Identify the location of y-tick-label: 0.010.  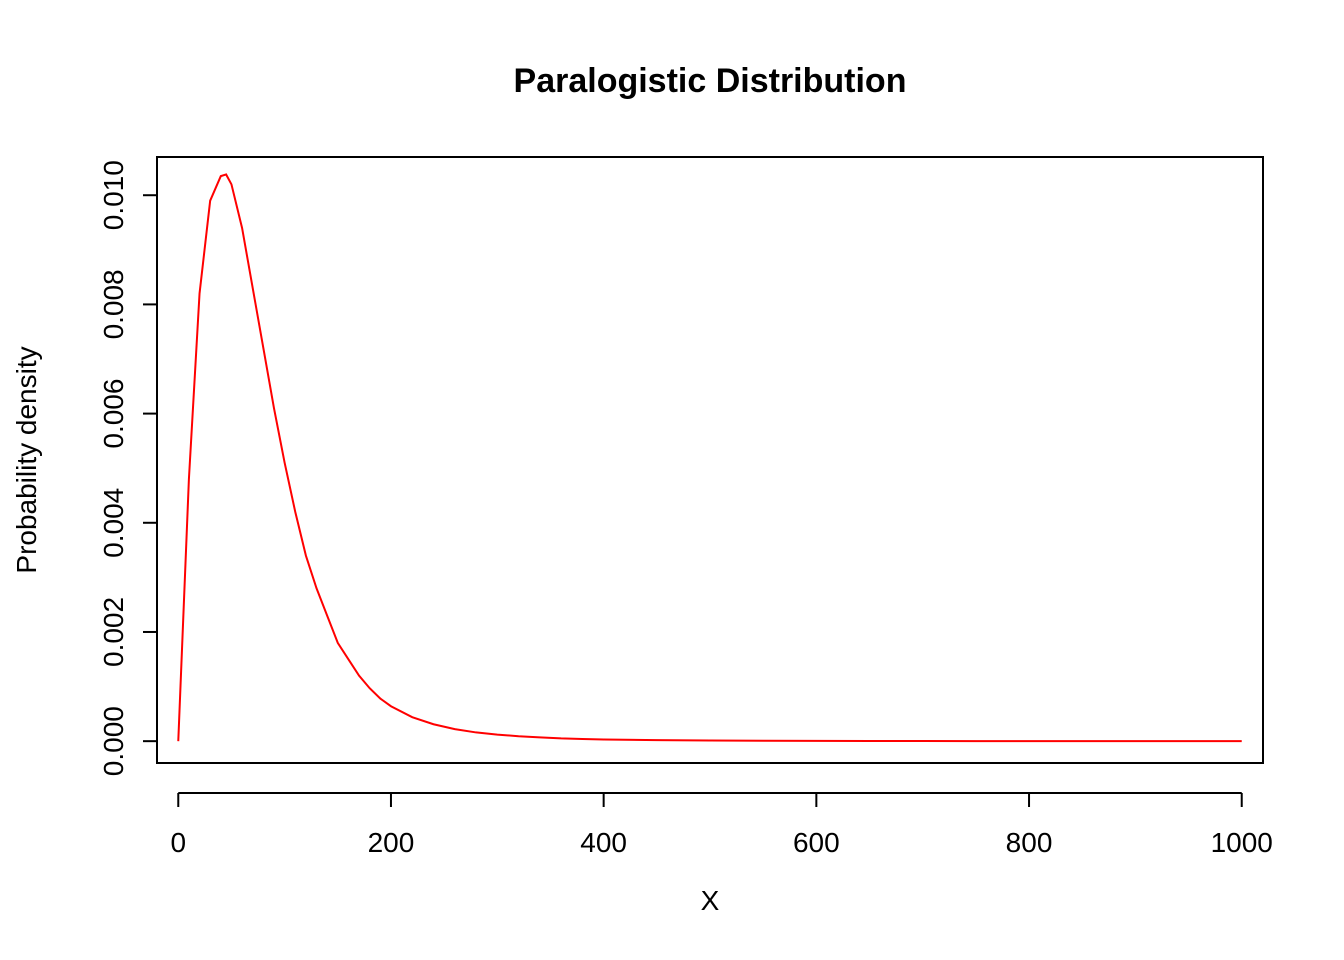
(113, 195).